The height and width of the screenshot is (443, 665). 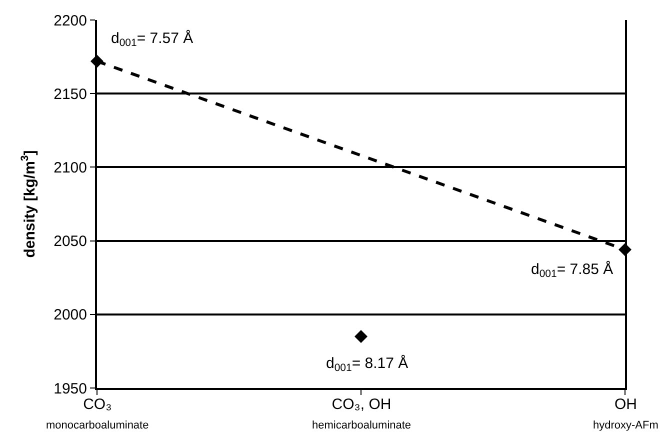 I want to click on y-tick-label: 2000, so click(x=70, y=315).